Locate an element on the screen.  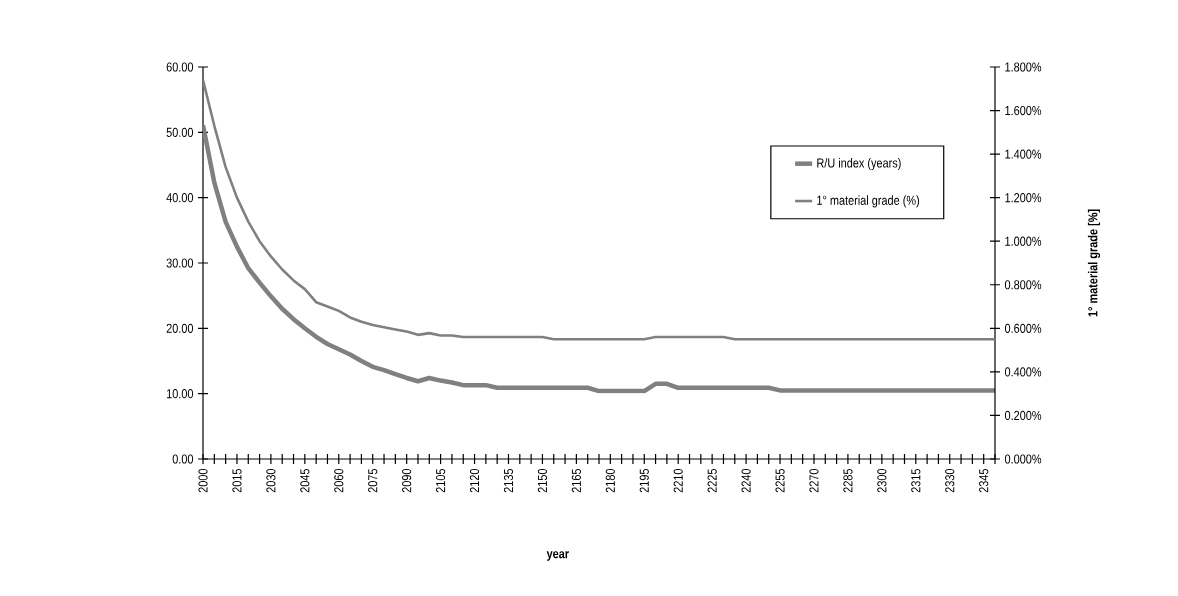
x-tick-label: 2285 is located at coordinates (848, 480).